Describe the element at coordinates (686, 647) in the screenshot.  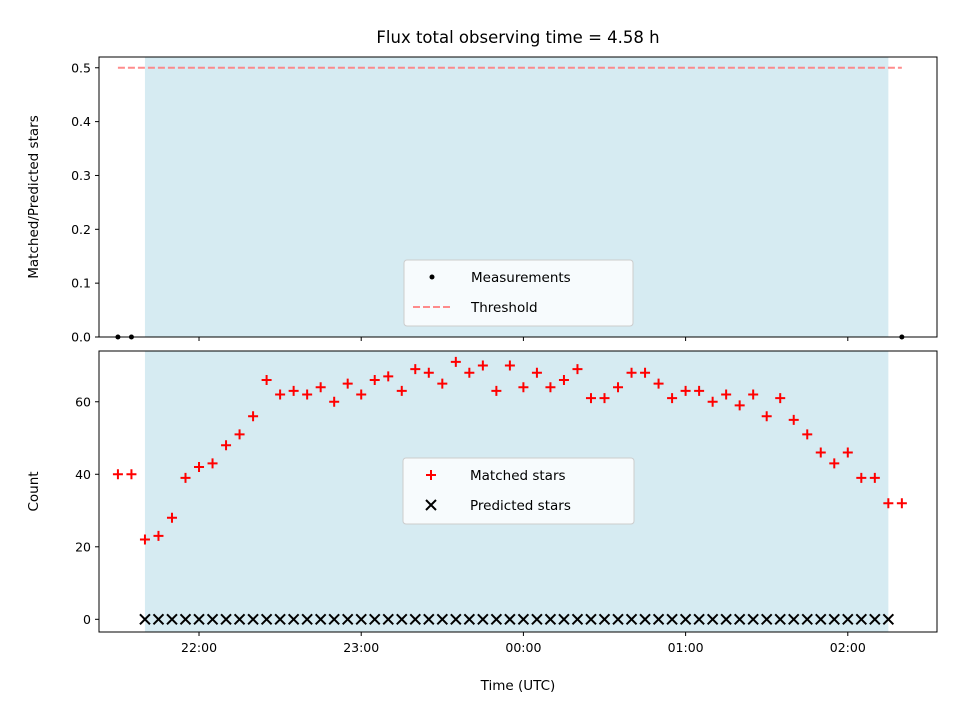
I see `x-tick-label: 01:00` at that location.